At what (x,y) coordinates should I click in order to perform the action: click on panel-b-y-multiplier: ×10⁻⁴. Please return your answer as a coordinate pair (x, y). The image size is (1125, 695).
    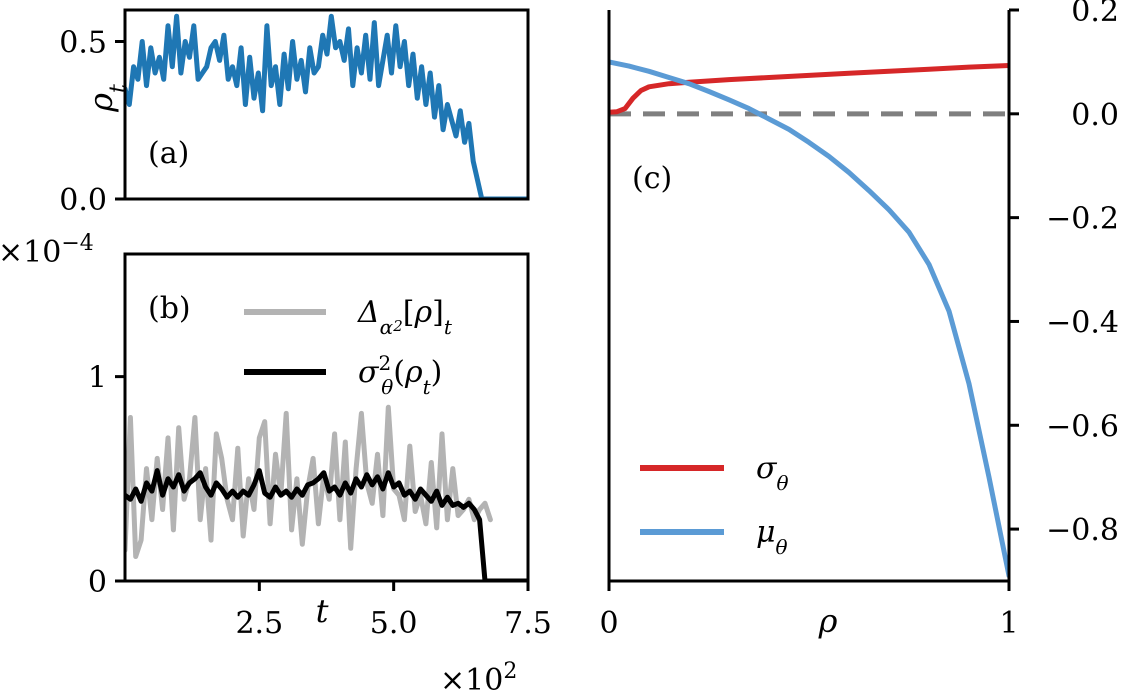
    Looking at the image, I should click on (47, 251).